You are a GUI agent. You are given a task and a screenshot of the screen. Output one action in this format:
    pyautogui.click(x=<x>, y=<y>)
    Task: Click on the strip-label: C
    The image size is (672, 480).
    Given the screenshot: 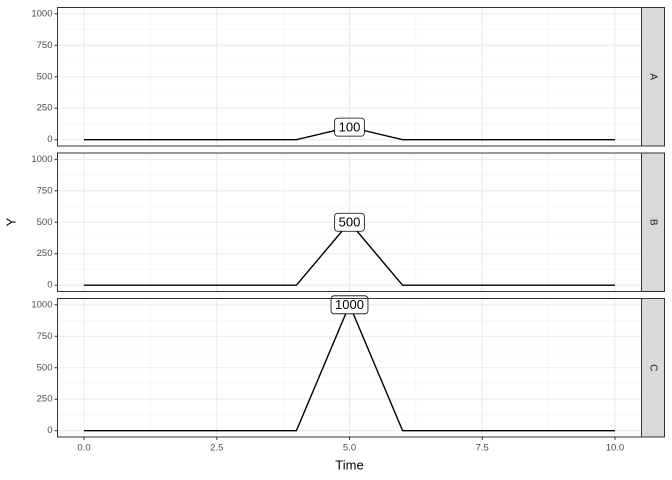 What is the action you would take?
    pyautogui.click(x=652, y=367)
    